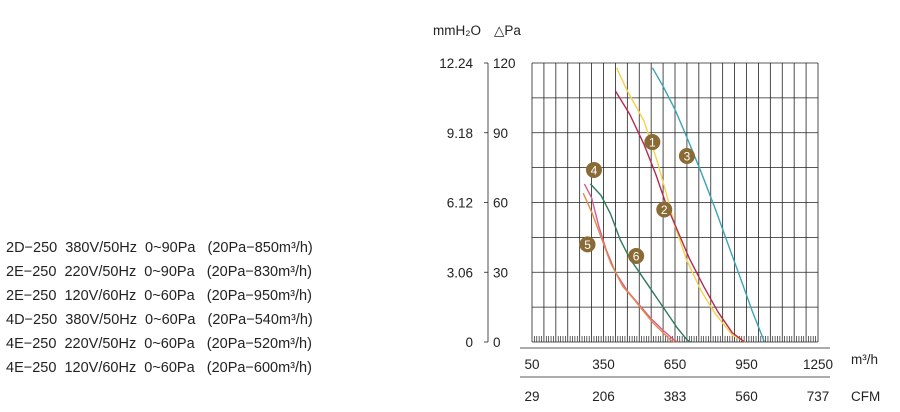 This screenshot has height=412, width=900. What do you see at coordinates (531, 396) in the screenshot?
I see `x-tick-label-cfm: 29` at bounding box center [531, 396].